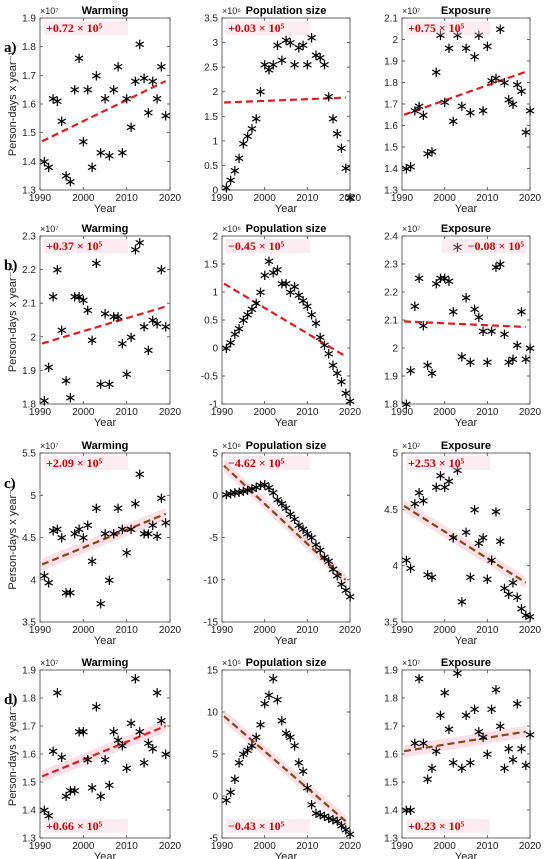 The image size is (550, 859). What do you see at coordinates (105, 11) in the screenshot?
I see `chart-title: Warming` at bounding box center [105, 11].